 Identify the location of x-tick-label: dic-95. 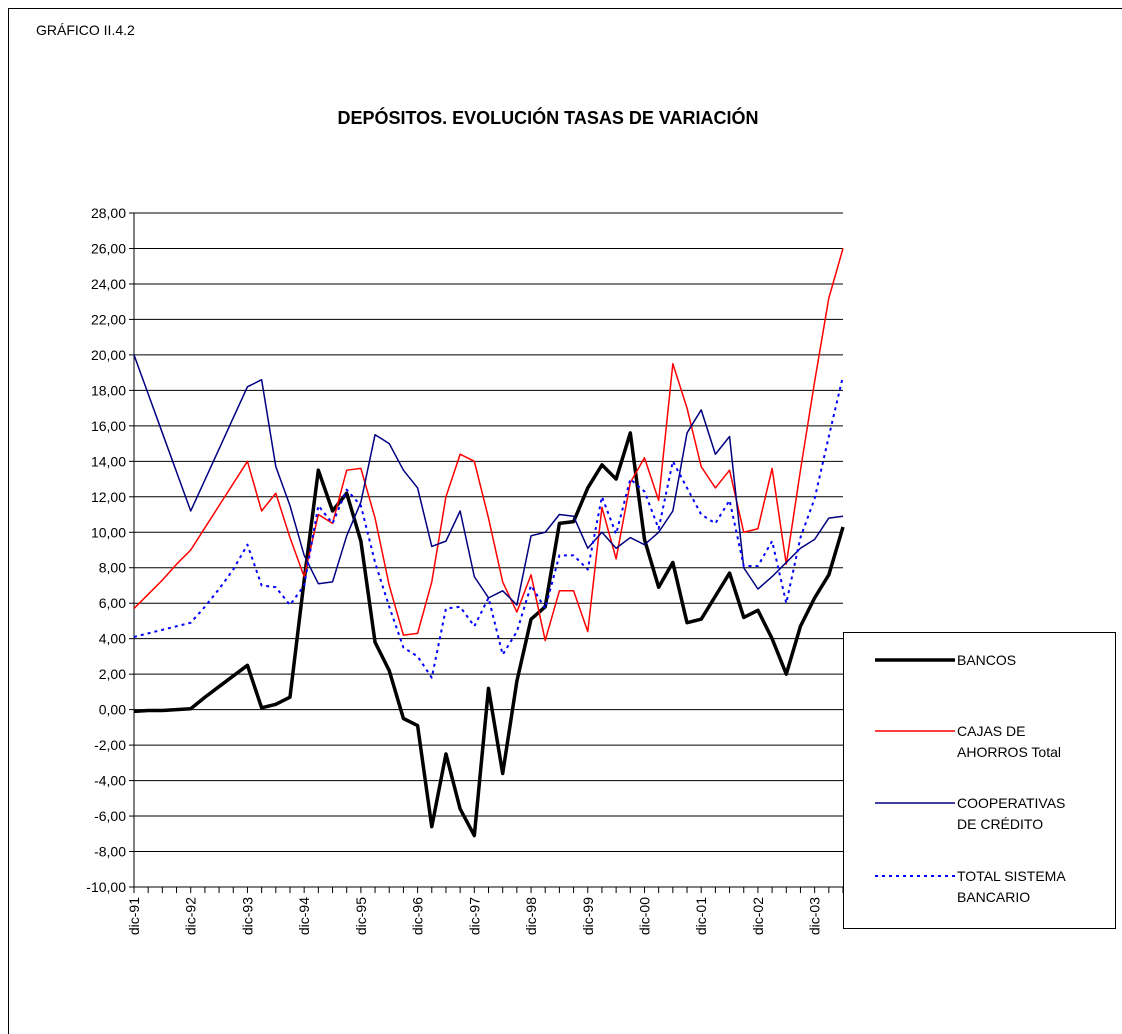
(361, 916).